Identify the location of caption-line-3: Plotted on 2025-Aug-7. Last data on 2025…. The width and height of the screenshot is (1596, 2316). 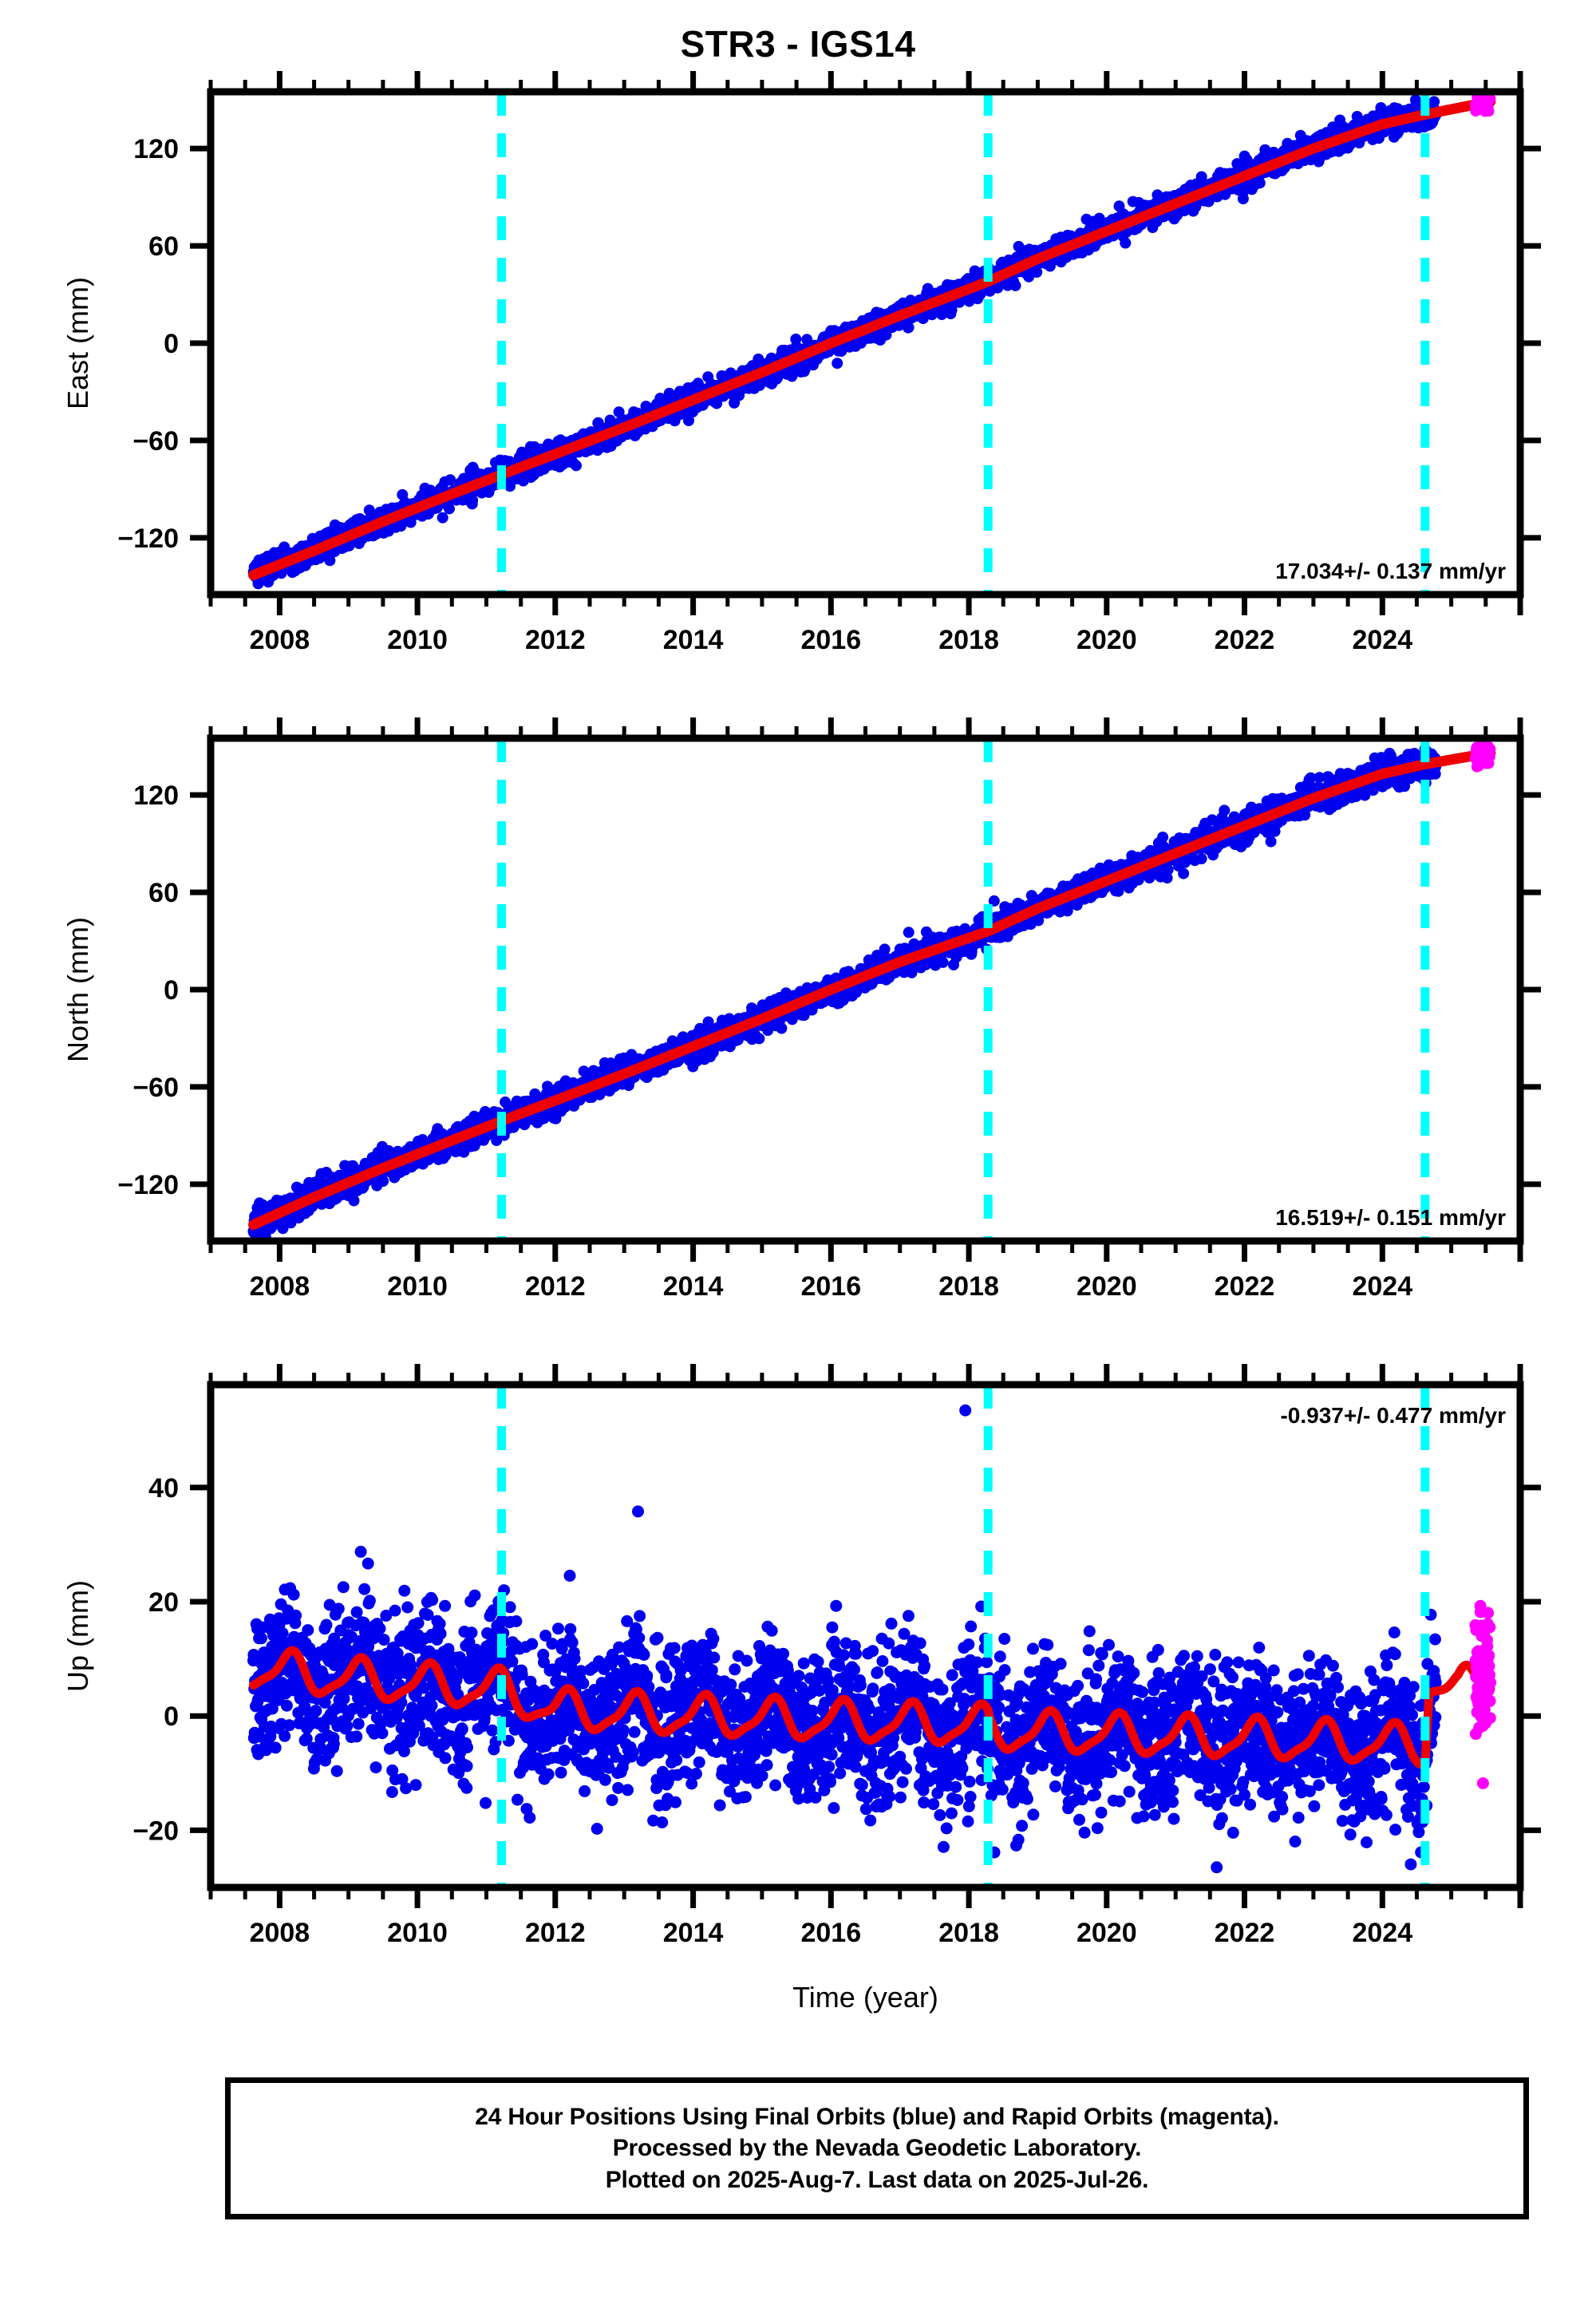
(877, 2179).